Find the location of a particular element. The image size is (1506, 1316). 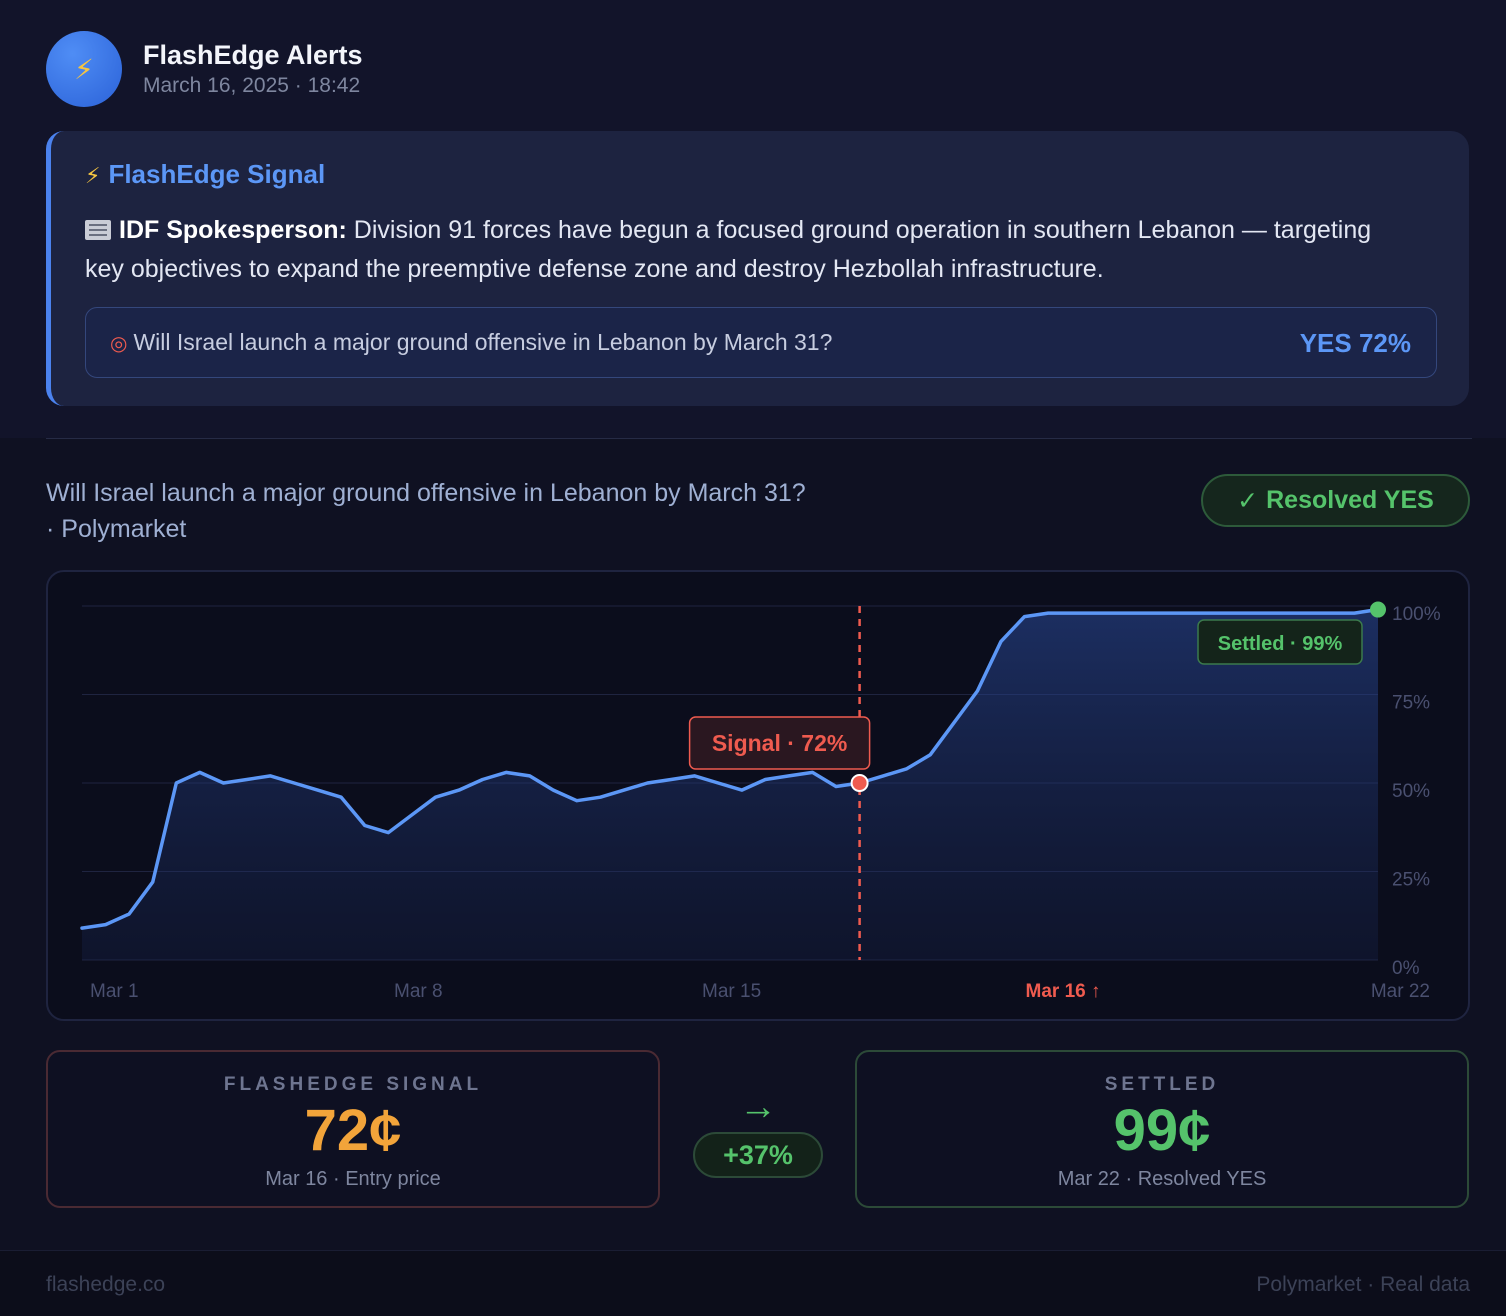

avatar: ⚡ is located at coordinates (84, 69).